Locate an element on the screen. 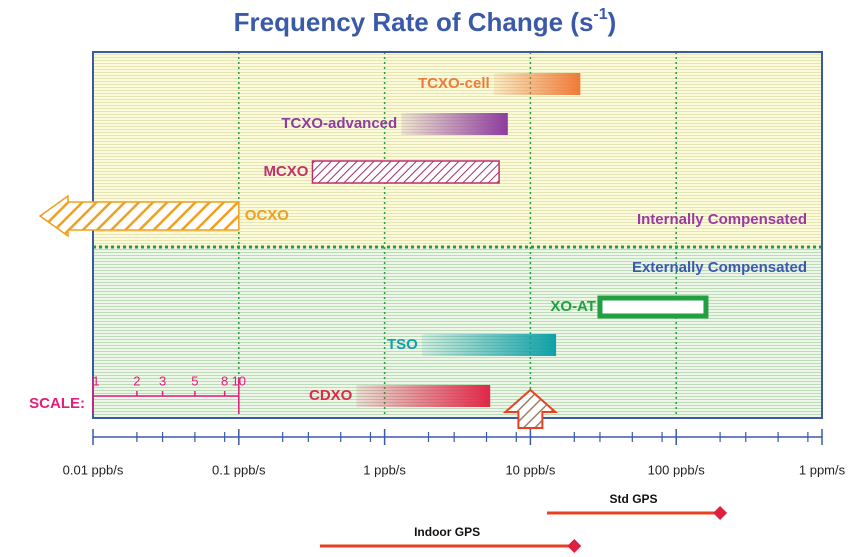  title-sup: -1 is located at coordinates (600, 14).